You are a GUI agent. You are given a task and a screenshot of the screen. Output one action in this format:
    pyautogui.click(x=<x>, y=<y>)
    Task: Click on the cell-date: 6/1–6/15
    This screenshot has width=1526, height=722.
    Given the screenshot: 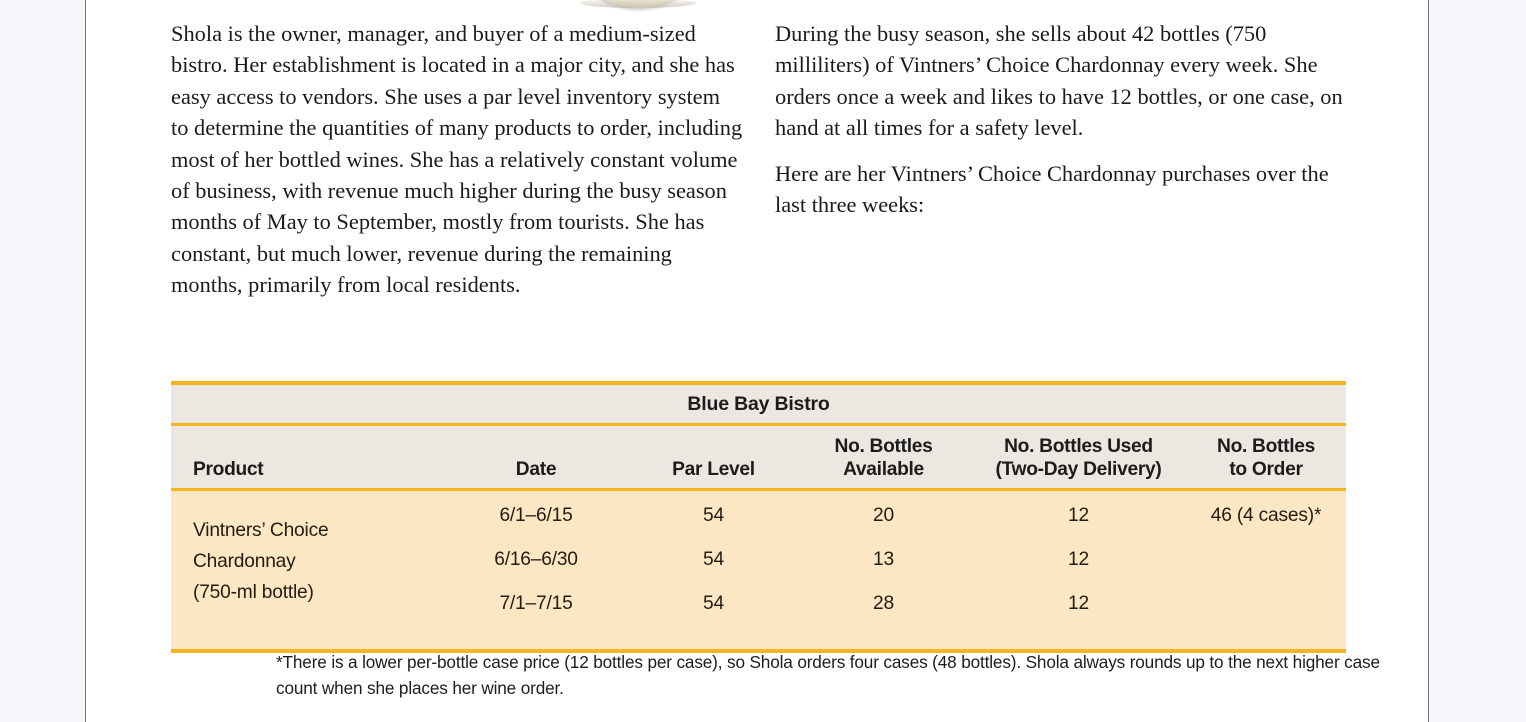 What is the action you would take?
    pyautogui.click(x=536, y=515)
    